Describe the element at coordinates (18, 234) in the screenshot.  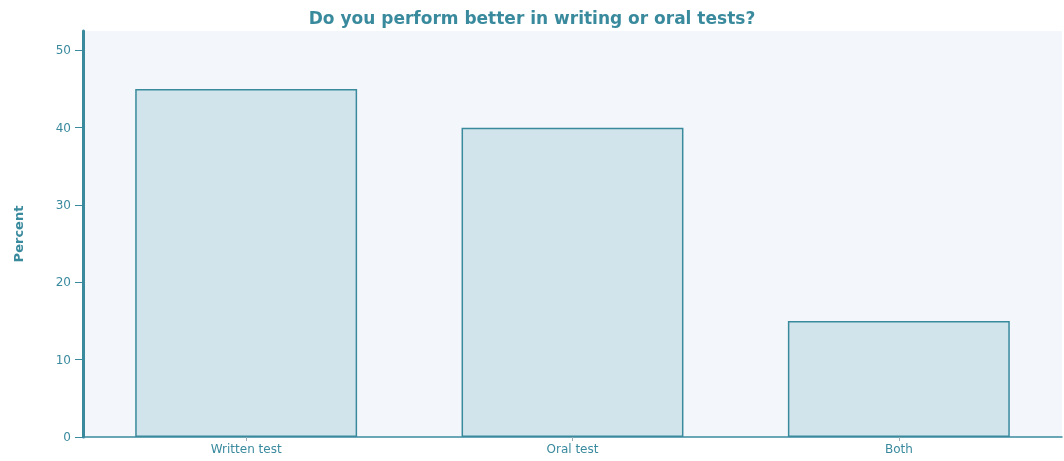
I see `y-axis-title: Percent` at that location.